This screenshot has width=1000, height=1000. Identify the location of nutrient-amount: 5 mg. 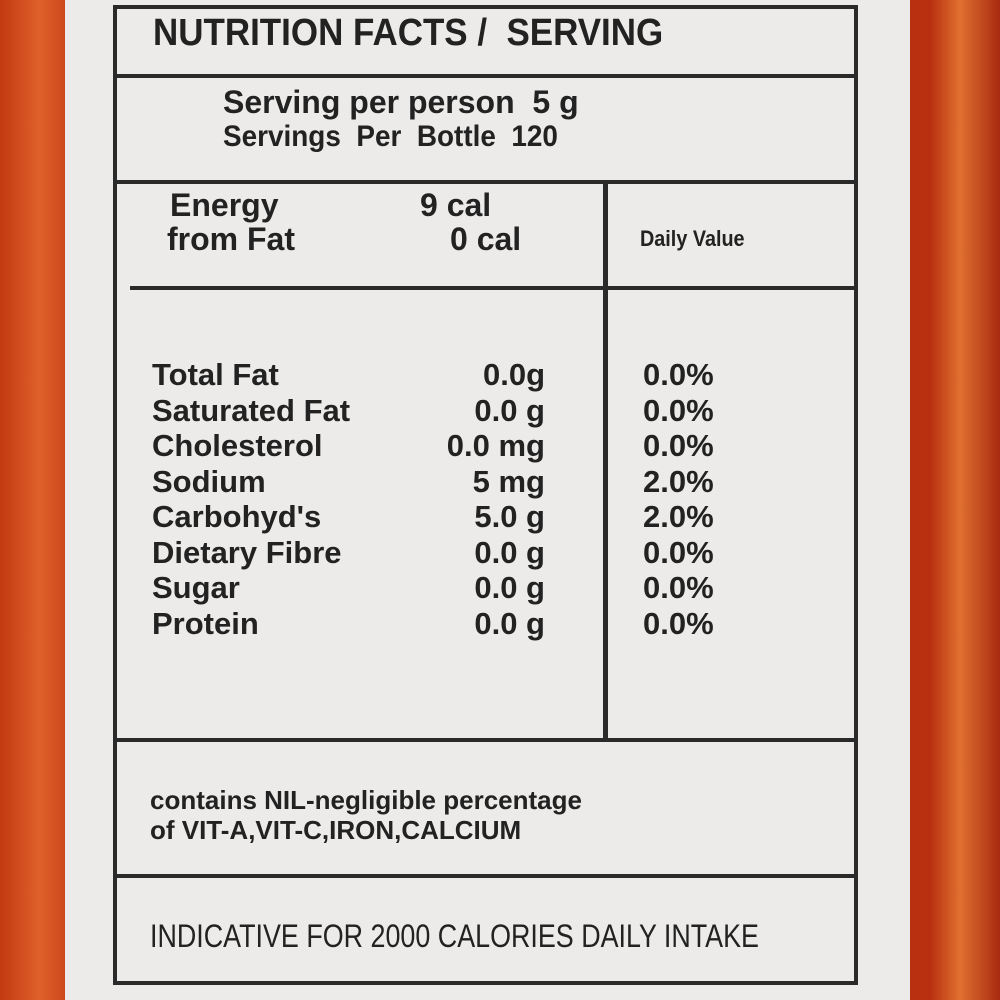
(508, 481).